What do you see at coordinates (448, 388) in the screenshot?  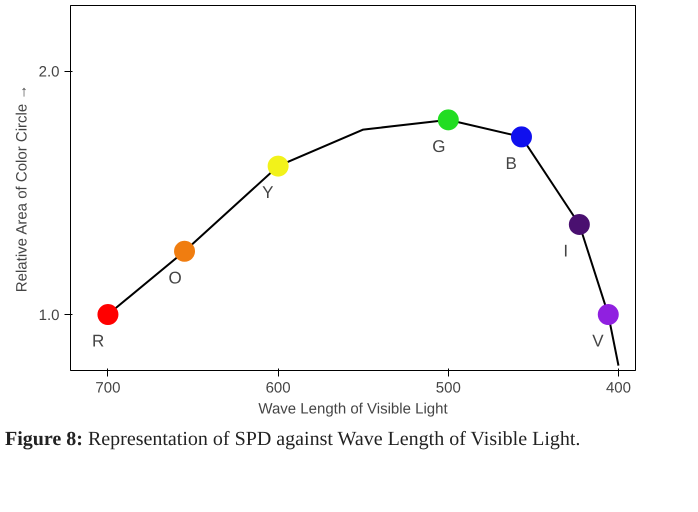 I see `x-tick-label: 500` at bounding box center [448, 388].